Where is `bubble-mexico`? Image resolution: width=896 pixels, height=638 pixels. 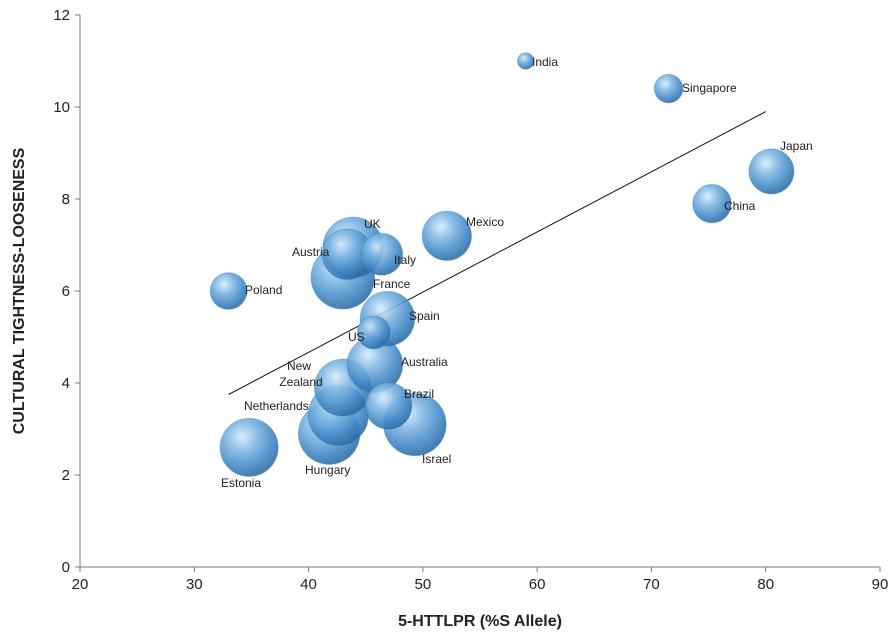
bubble-mexico is located at coordinates (447, 235).